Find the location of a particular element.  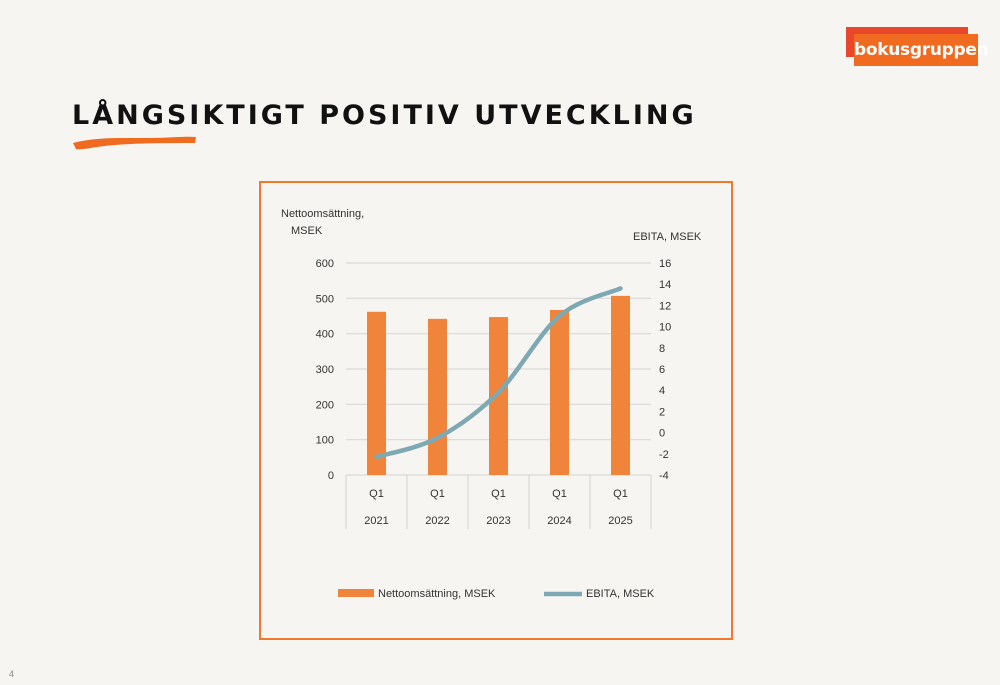

bar-2022 is located at coordinates (437, 396).